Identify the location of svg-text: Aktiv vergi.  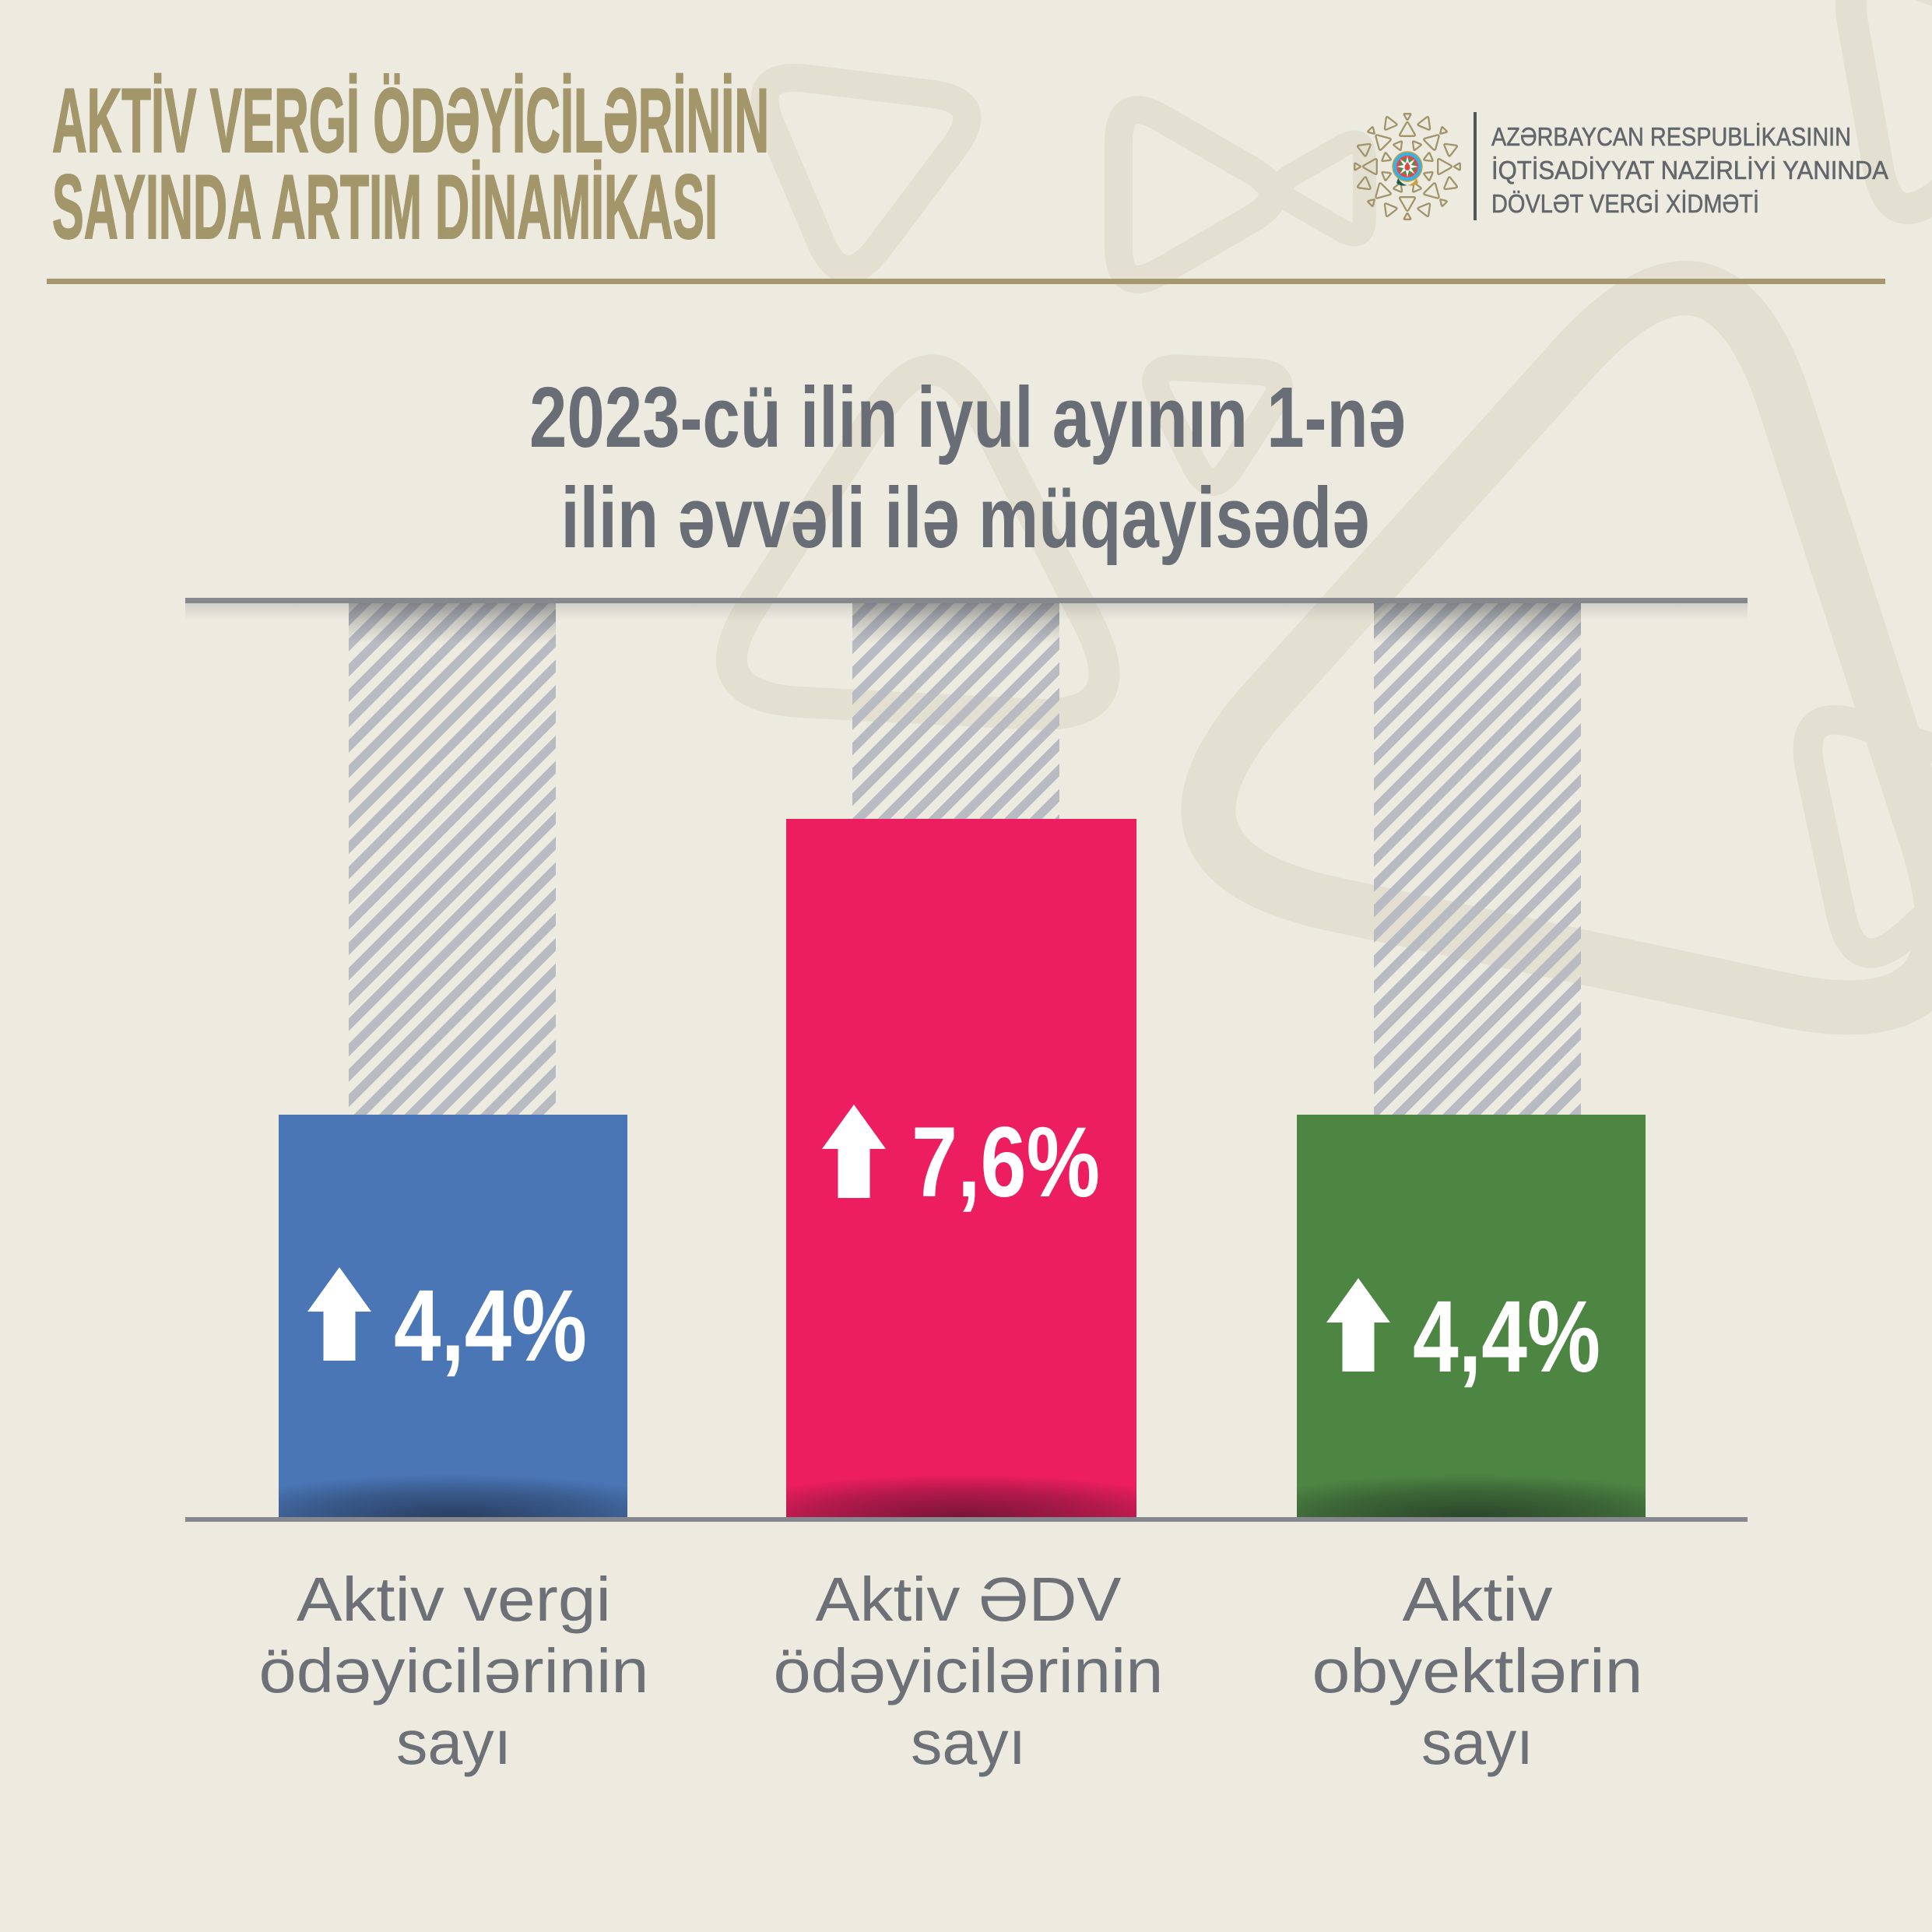
(454, 1599).